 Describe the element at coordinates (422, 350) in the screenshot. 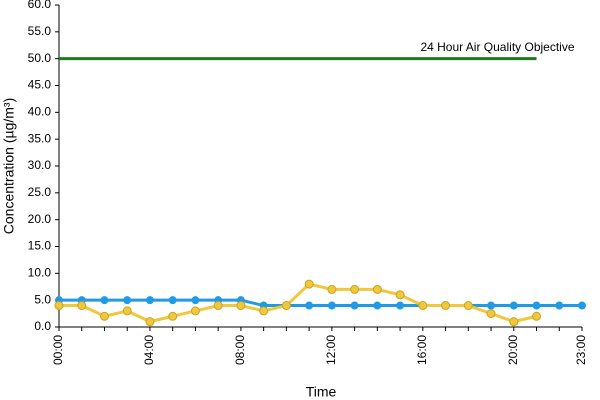

I see `x-tick-label: 16:00` at that location.